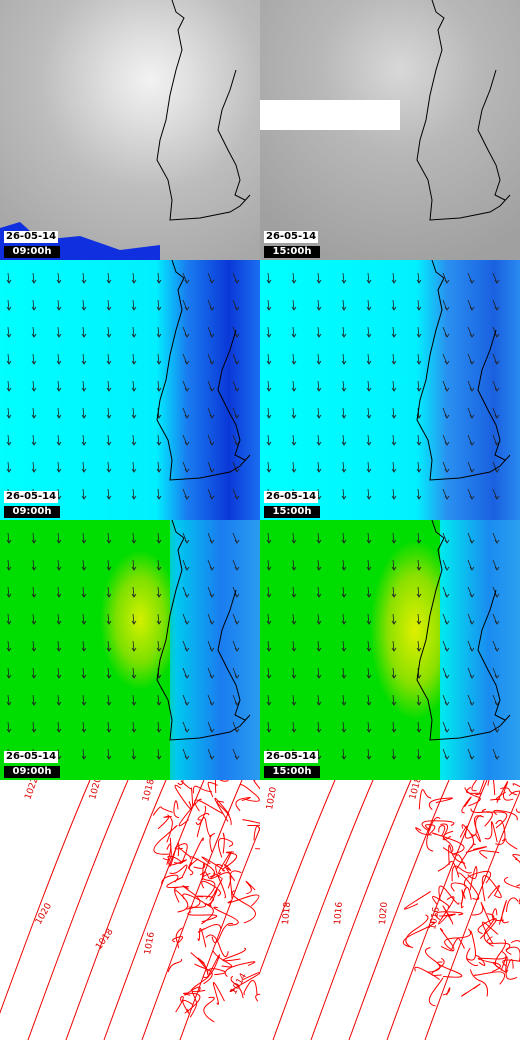  I want to click on time-label: 09:00h, so click(32, 252).